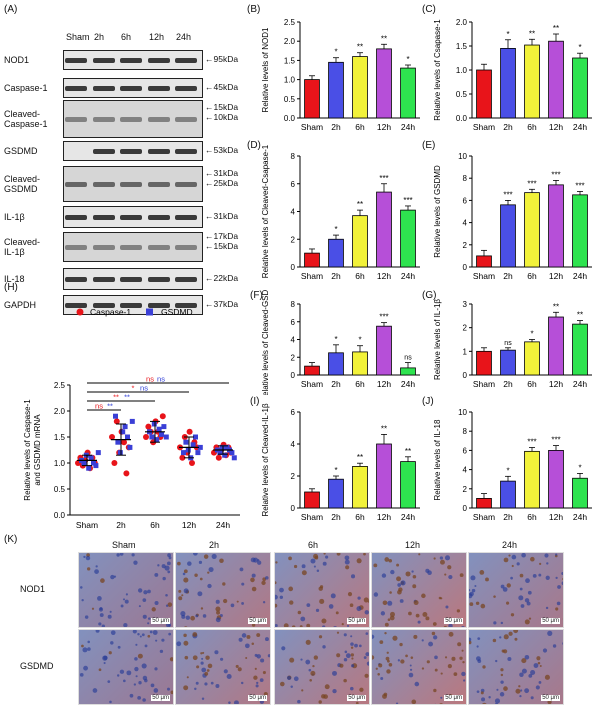 The width and height of the screenshot is (600, 722). Describe the element at coordinates (99, 406) in the screenshot. I see `bracket-label-caspase-1: ns` at that location.